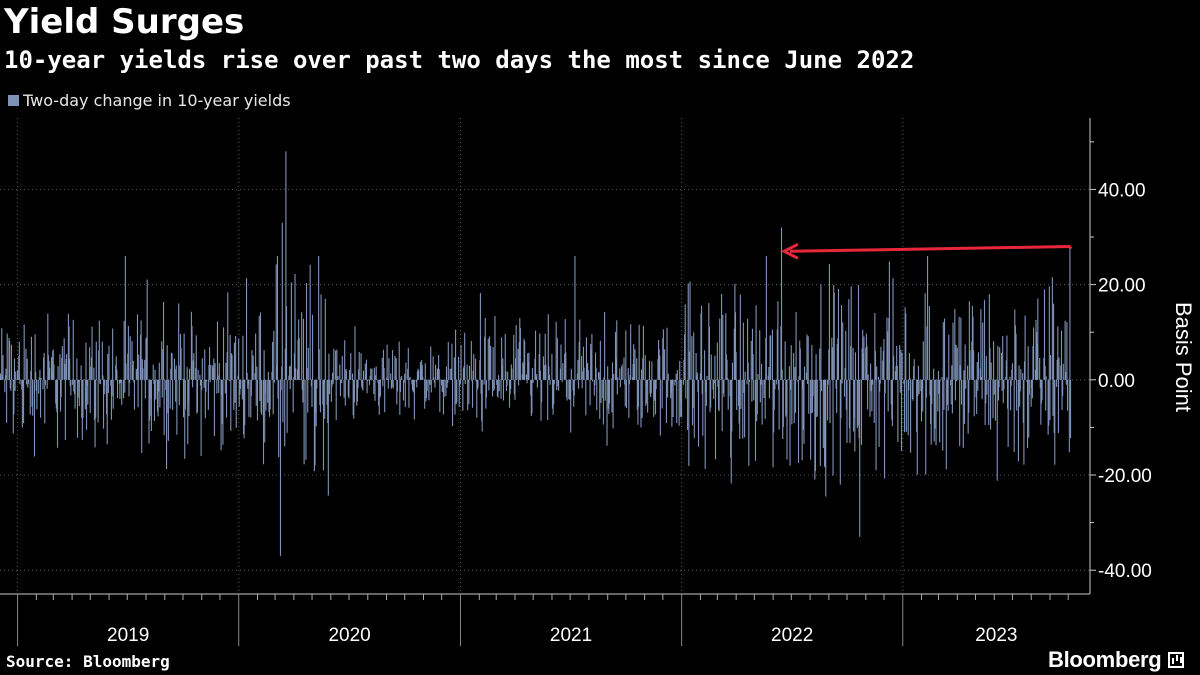  What do you see at coordinates (1183, 357) in the screenshot?
I see `y-axis-title: Basis Point` at bounding box center [1183, 357].